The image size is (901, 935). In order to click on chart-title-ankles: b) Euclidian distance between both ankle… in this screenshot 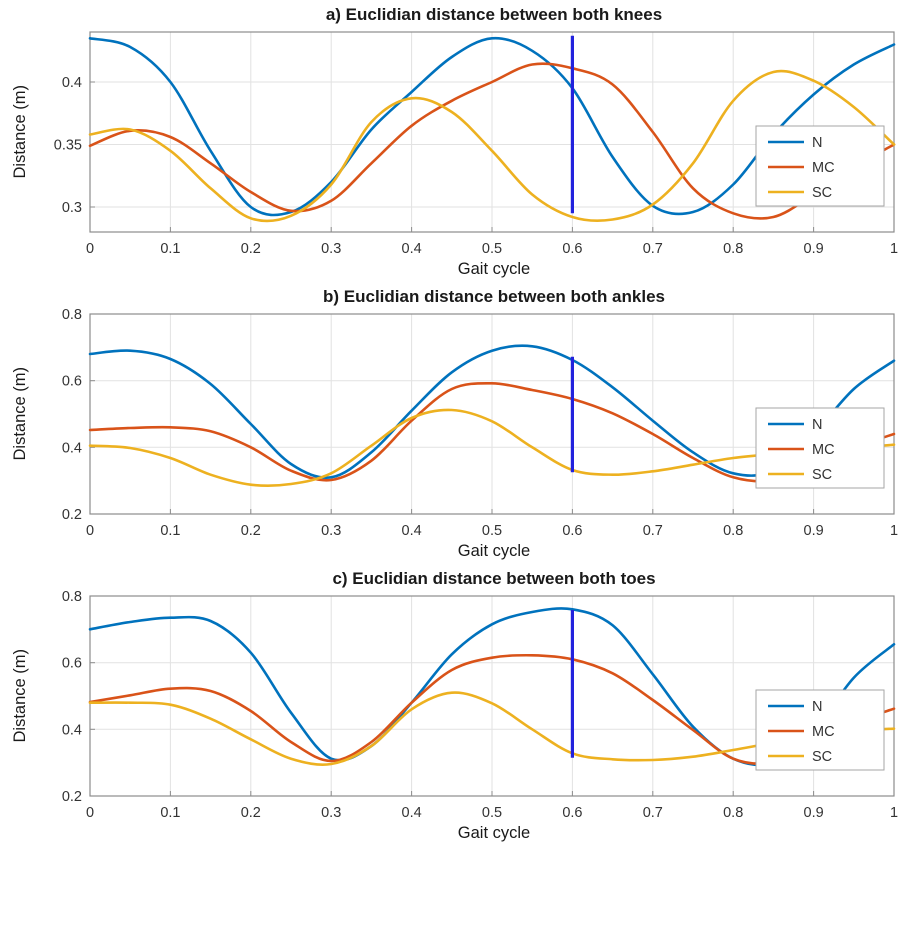, I will do `click(494, 296)`.